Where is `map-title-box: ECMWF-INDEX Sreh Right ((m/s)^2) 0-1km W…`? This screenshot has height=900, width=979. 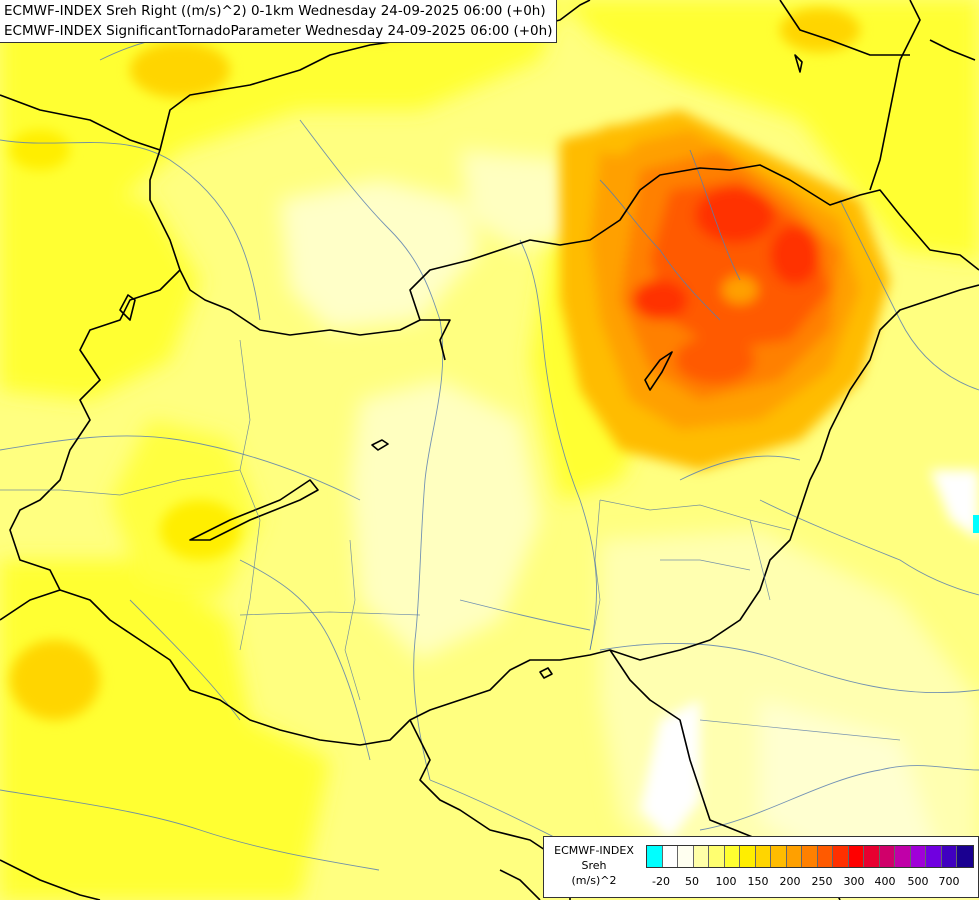
map-title-box: ECMWF-INDEX Sreh Right ((m/s)^2) 0-1km W… is located at coordinates (279, 21).